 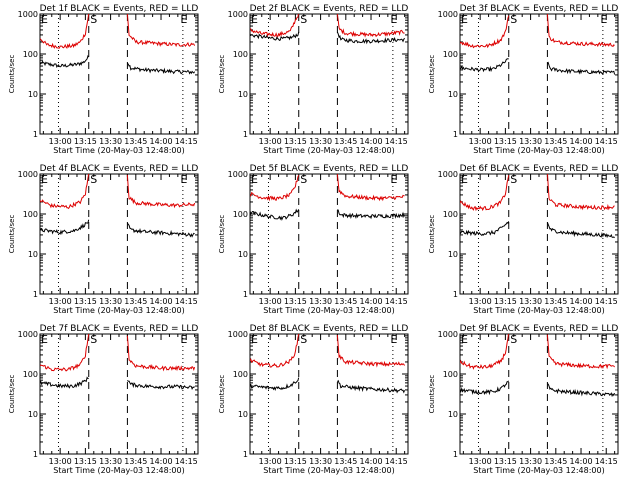 I want to click on panel-title: Det 6f BLACK = Events, RED = LLD, so click(x=539, y=169).